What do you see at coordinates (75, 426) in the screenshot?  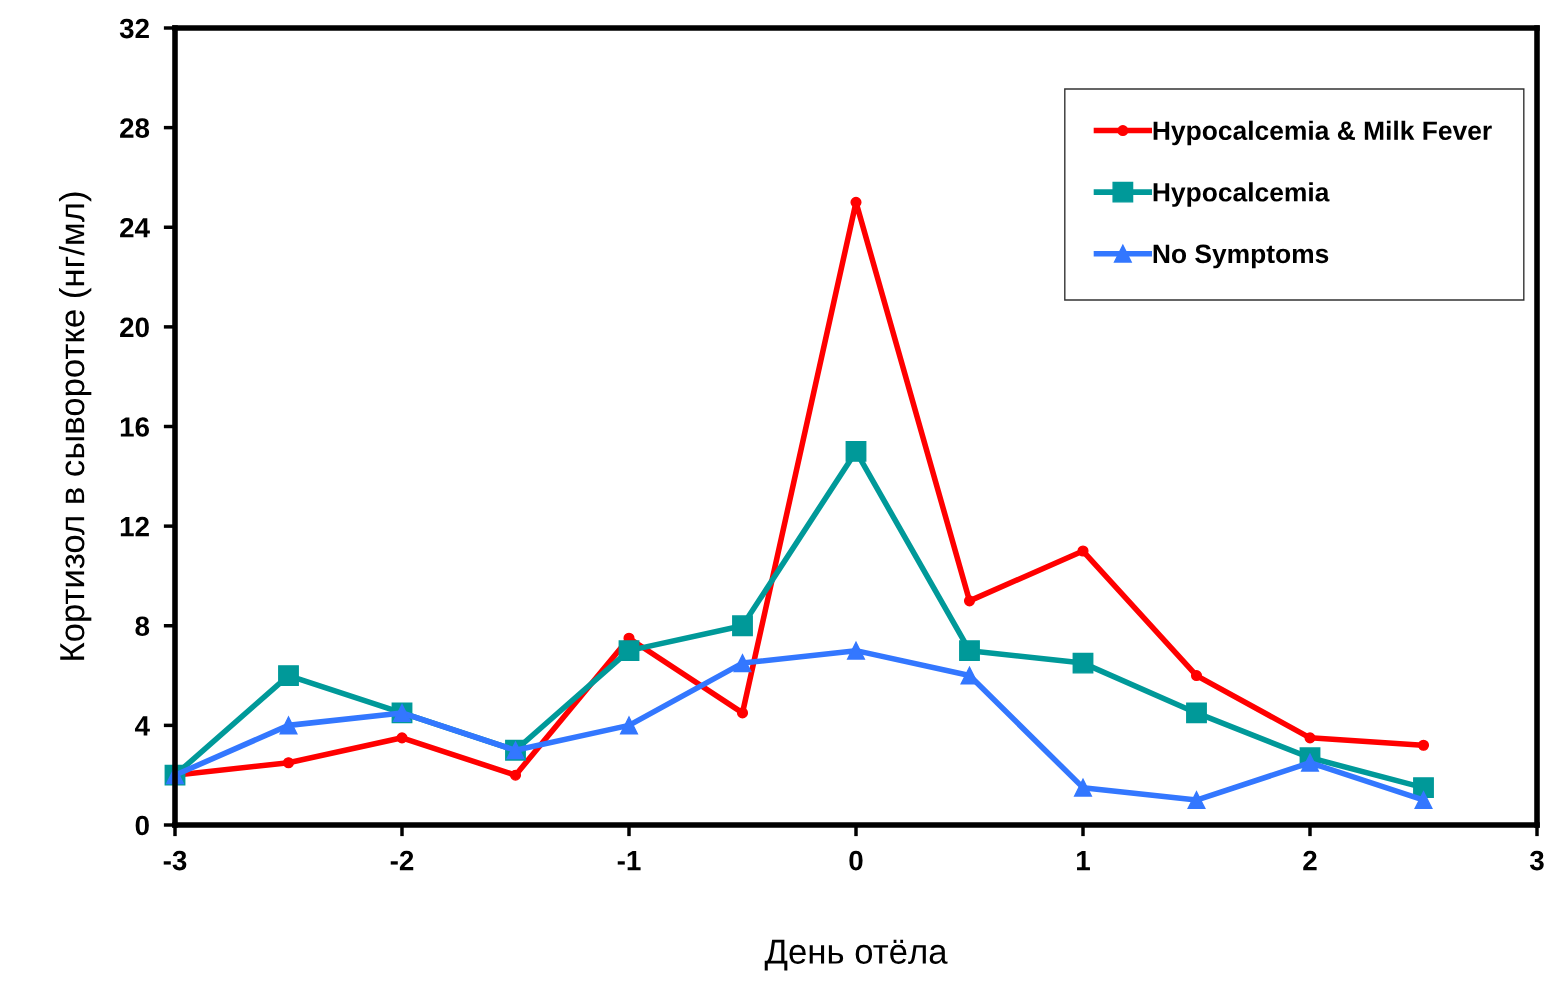 I see `y-axis-title: Кортизол в сыворотке (нг/мл)` at bounding box center [75, 426].